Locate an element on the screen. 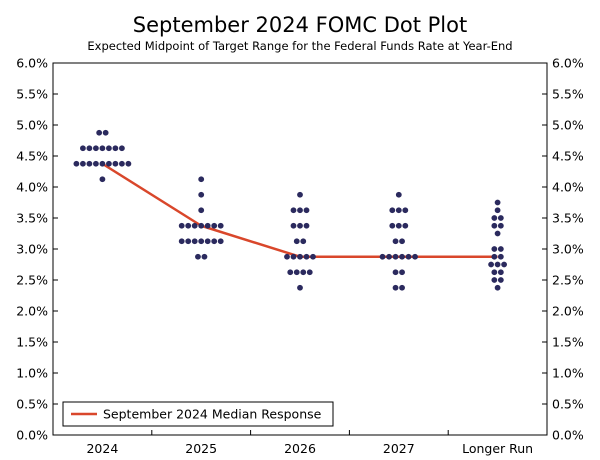  y-tick-label-right: 0.5% is located at coordinates (568, 404).